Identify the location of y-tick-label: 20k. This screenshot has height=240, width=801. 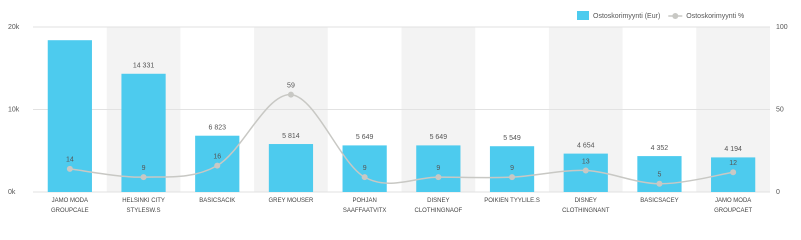
(14, 27).